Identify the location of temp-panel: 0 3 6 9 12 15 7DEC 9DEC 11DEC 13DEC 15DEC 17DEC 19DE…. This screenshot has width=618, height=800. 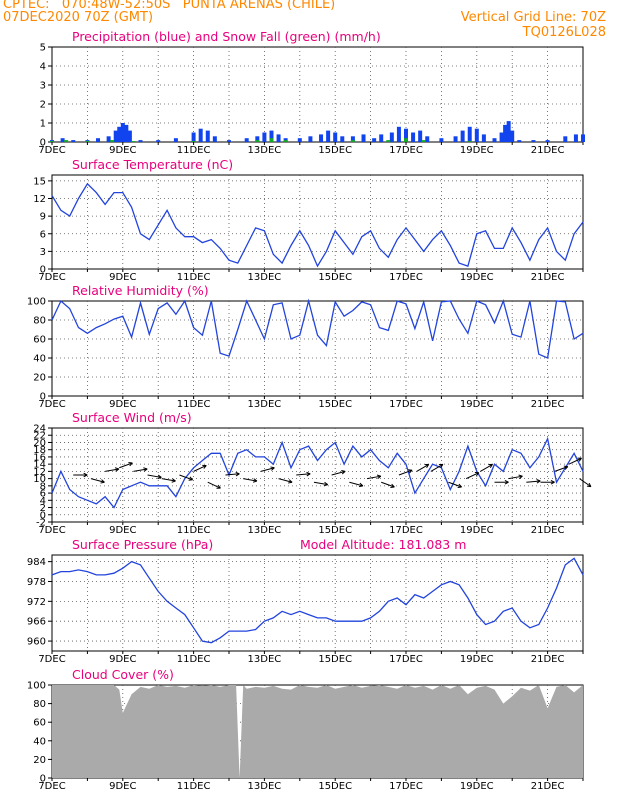
(308, 220).